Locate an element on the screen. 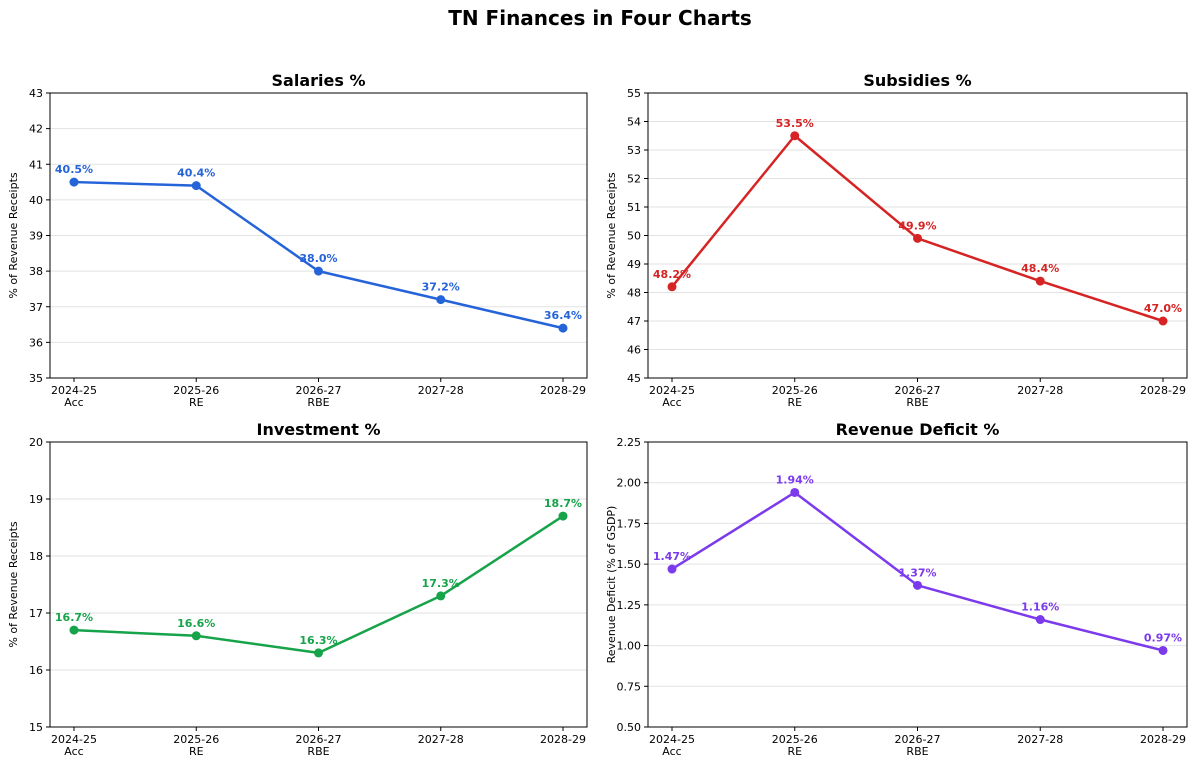 The width and height of the screenshot is (1200, 772). investment-series-line is located at coordinates (318, 585).